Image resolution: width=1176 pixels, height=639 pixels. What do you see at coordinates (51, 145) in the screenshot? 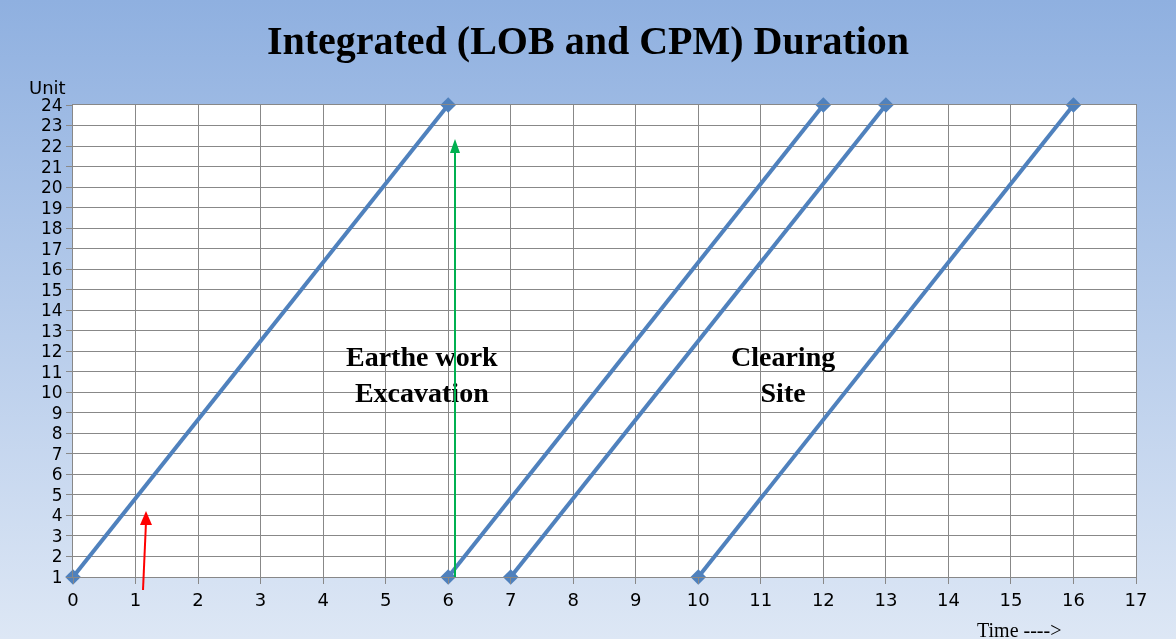
I see `y-tick-label: 22` at bounding box center [51, 145].